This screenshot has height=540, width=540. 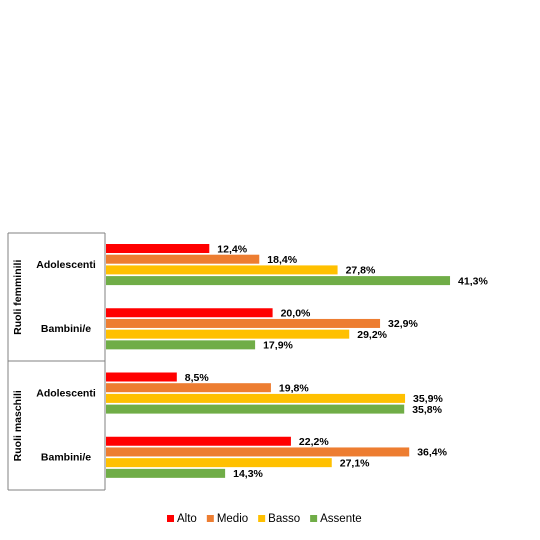 What do you see at coordinates (403, 324) in the screenshot?
I see `value-label: 32,9%` at bounding box center [403, 324].